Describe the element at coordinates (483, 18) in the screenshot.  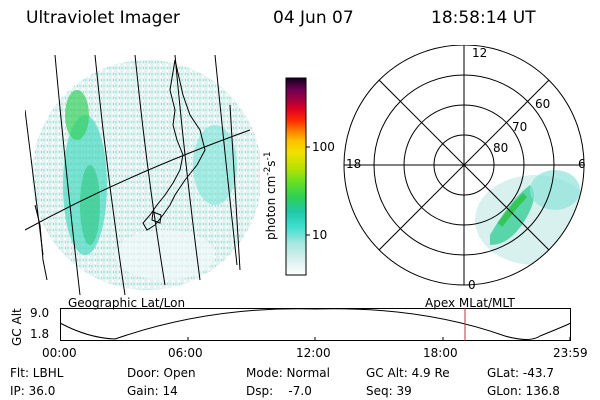
I see `time-label: 18:58:14 UT` at that location.